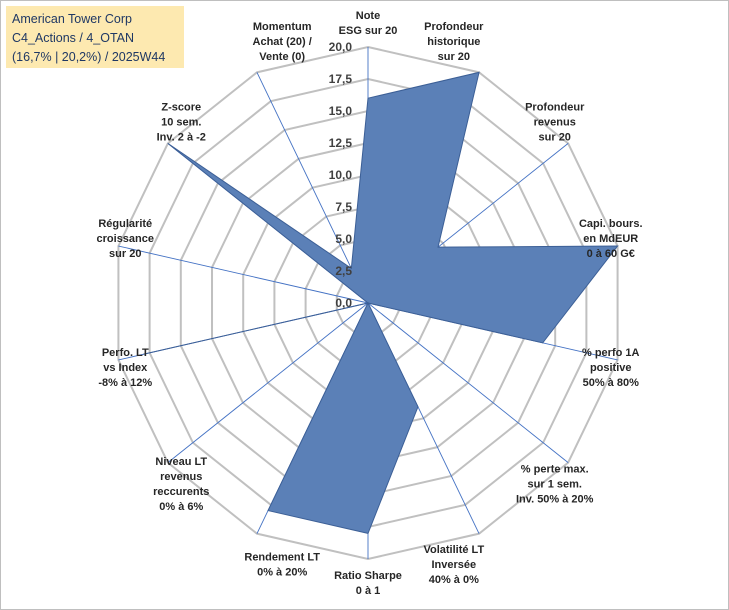  Describe the element at coordinates (282, 564) in the screenshot. I see `axis-label: Rendement LT 0% à 20%` at that location.